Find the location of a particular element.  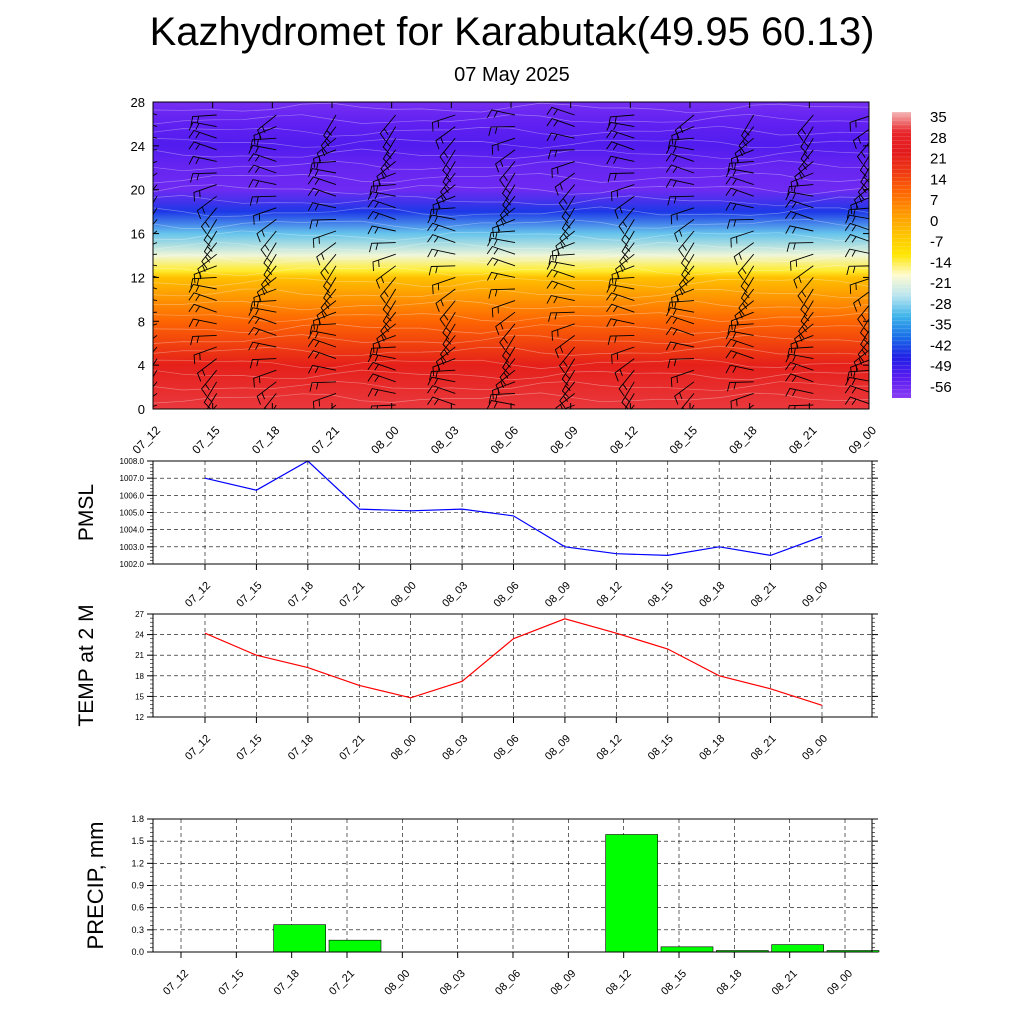

y-tick-label: 1004.0 is located at coordinates (132, 530).